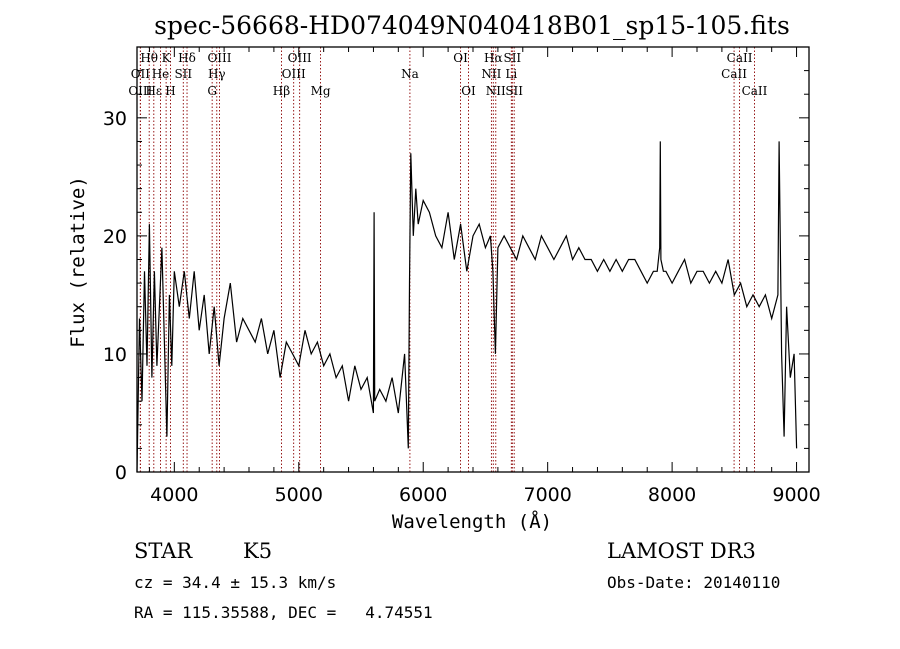 The image size is (900, 649). What do you see at coordinates (115, 237) in the screenshot?
I see `y-tick-label: 20` at bounding box center [115, 237].